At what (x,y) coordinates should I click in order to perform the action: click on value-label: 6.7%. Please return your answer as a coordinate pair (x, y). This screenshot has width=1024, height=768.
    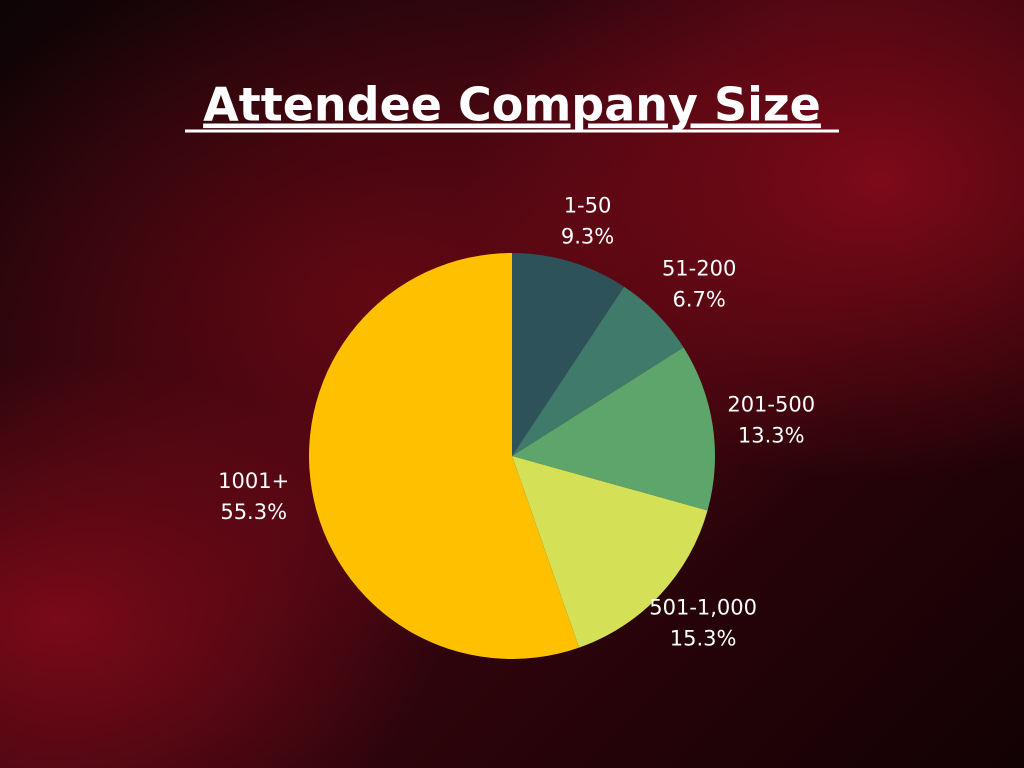
    Looking at the image, I should click on (698, 300).